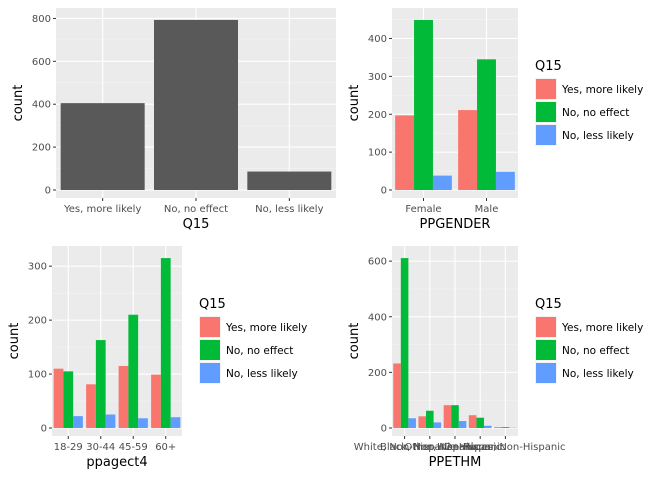  Describe the element at coordinates (487, 209) in the screenshot. I see `x-tick-label: Male` at that location.